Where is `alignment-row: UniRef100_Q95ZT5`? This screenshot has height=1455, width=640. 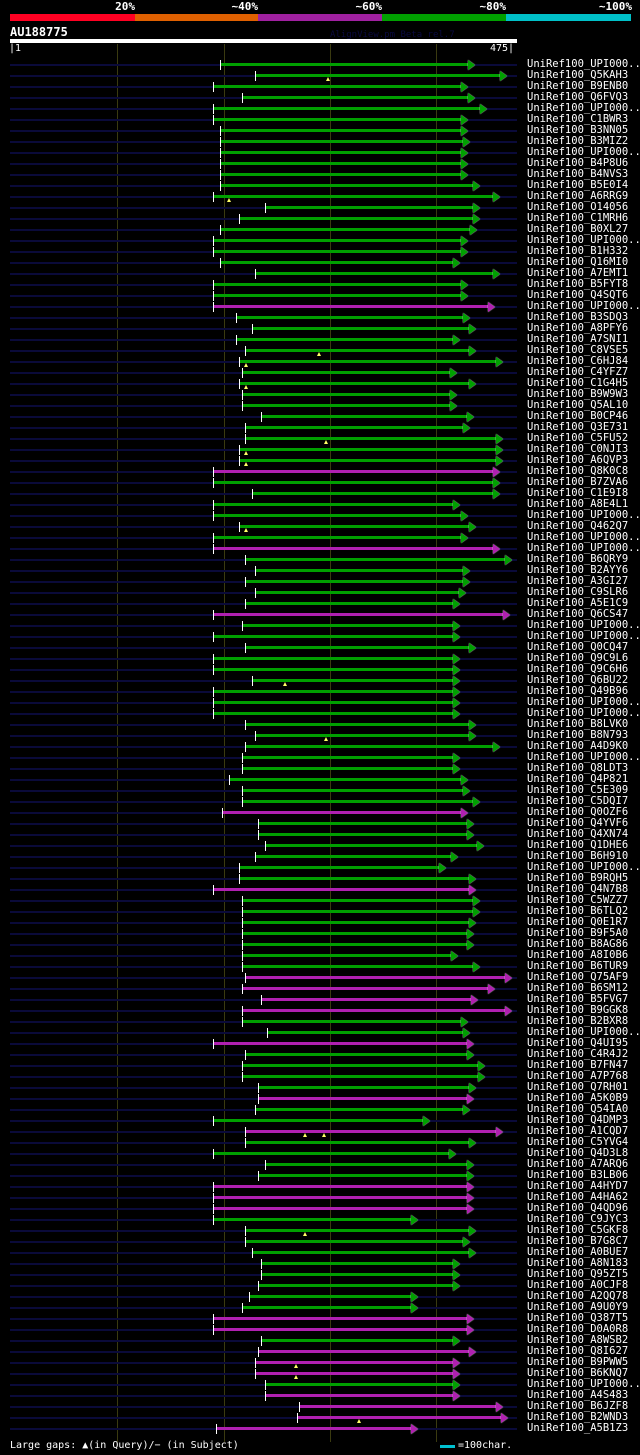 alignment-row: UniRef100_Q95ZT5 is located at coordinates (320, 1274).